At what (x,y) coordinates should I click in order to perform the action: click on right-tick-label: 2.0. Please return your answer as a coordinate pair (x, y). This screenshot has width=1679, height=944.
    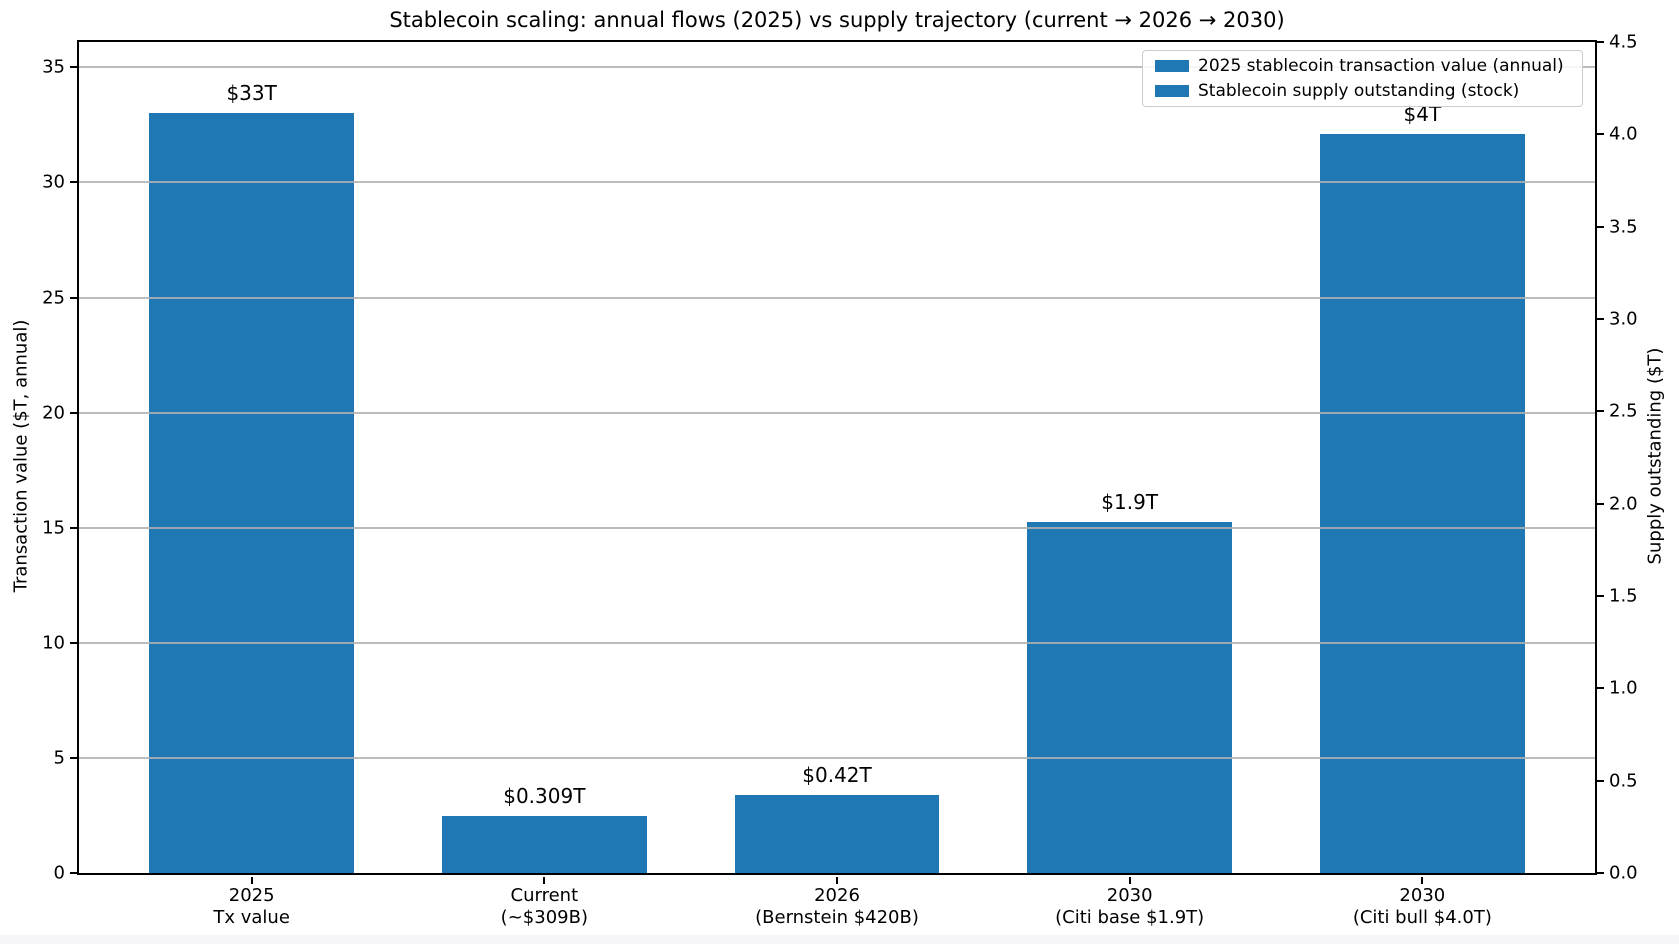
    Looking at the image, I should click on (1623, 504).